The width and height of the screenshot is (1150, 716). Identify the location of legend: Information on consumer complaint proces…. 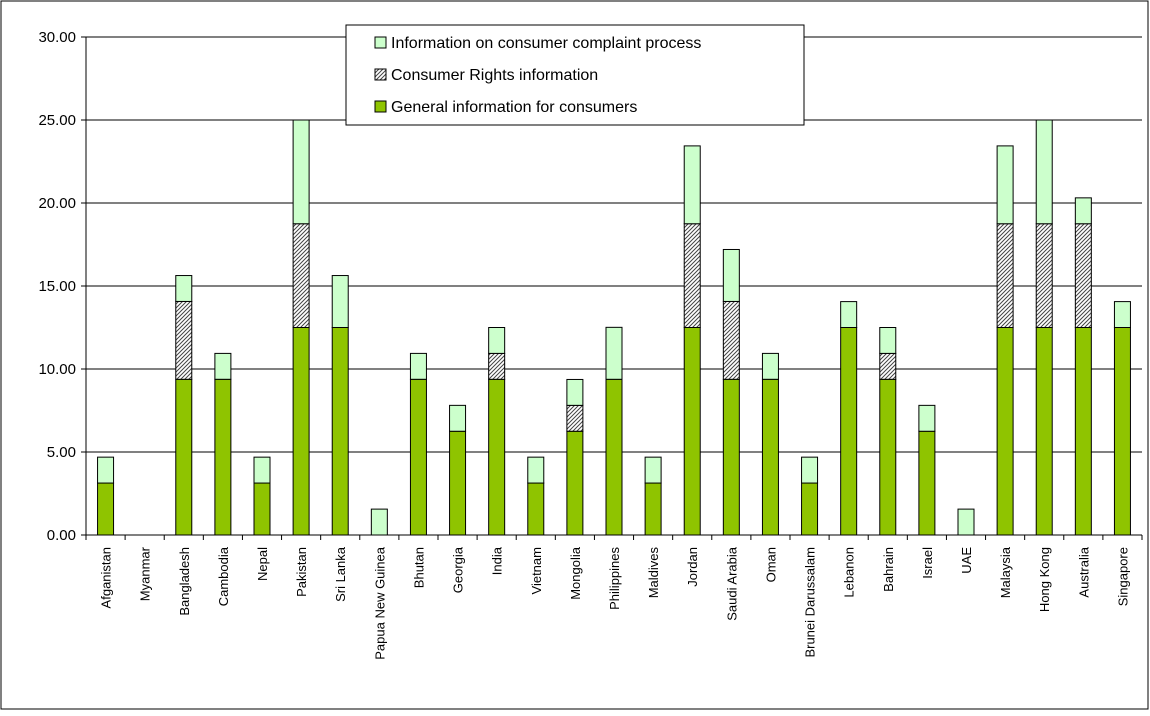
(575, 75).